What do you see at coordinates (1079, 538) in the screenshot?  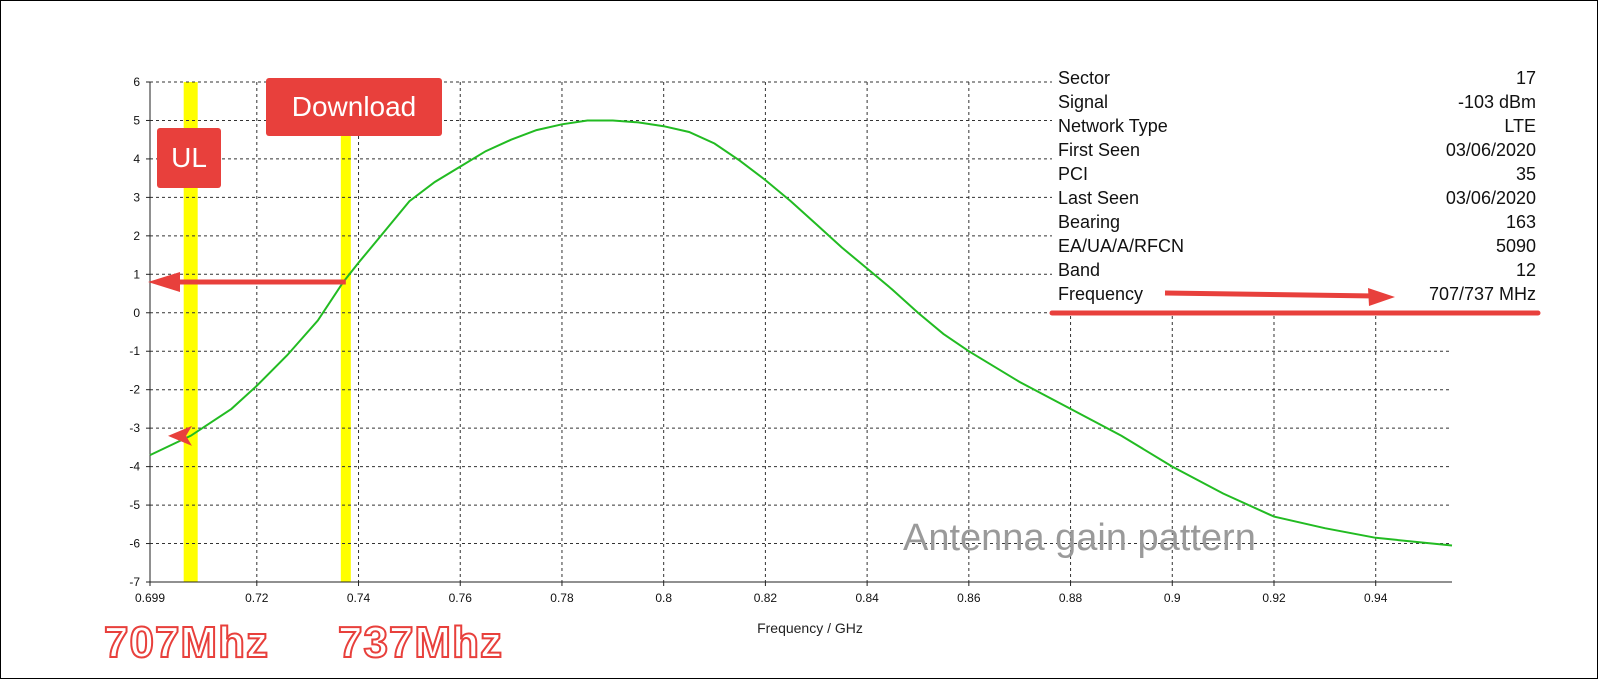 I see `chart-watermark: Antenna gain pattern` at bounding box center [1079, 538].